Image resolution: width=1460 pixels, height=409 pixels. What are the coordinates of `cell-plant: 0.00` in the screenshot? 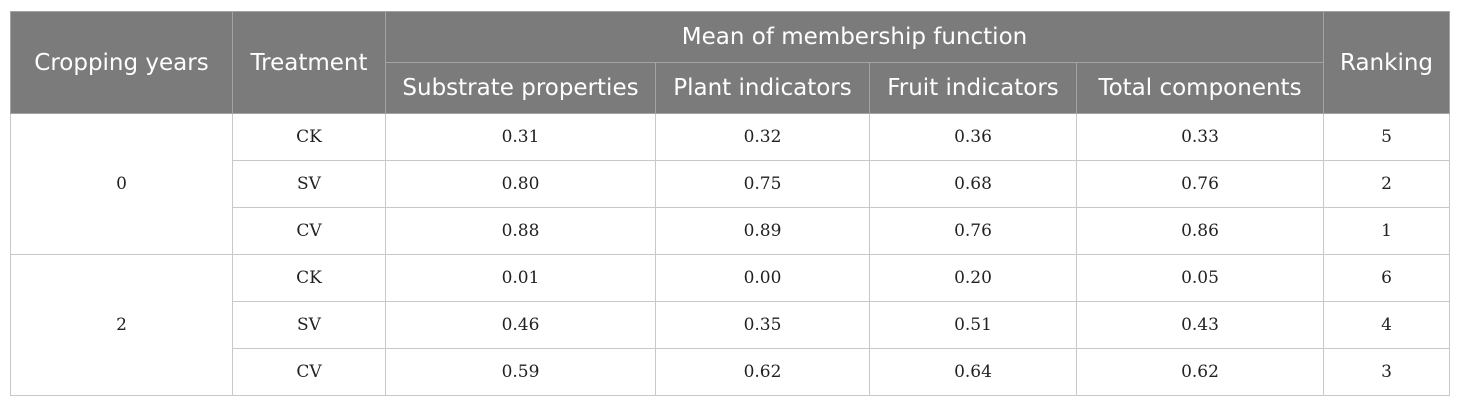 It's located at (762, 278).